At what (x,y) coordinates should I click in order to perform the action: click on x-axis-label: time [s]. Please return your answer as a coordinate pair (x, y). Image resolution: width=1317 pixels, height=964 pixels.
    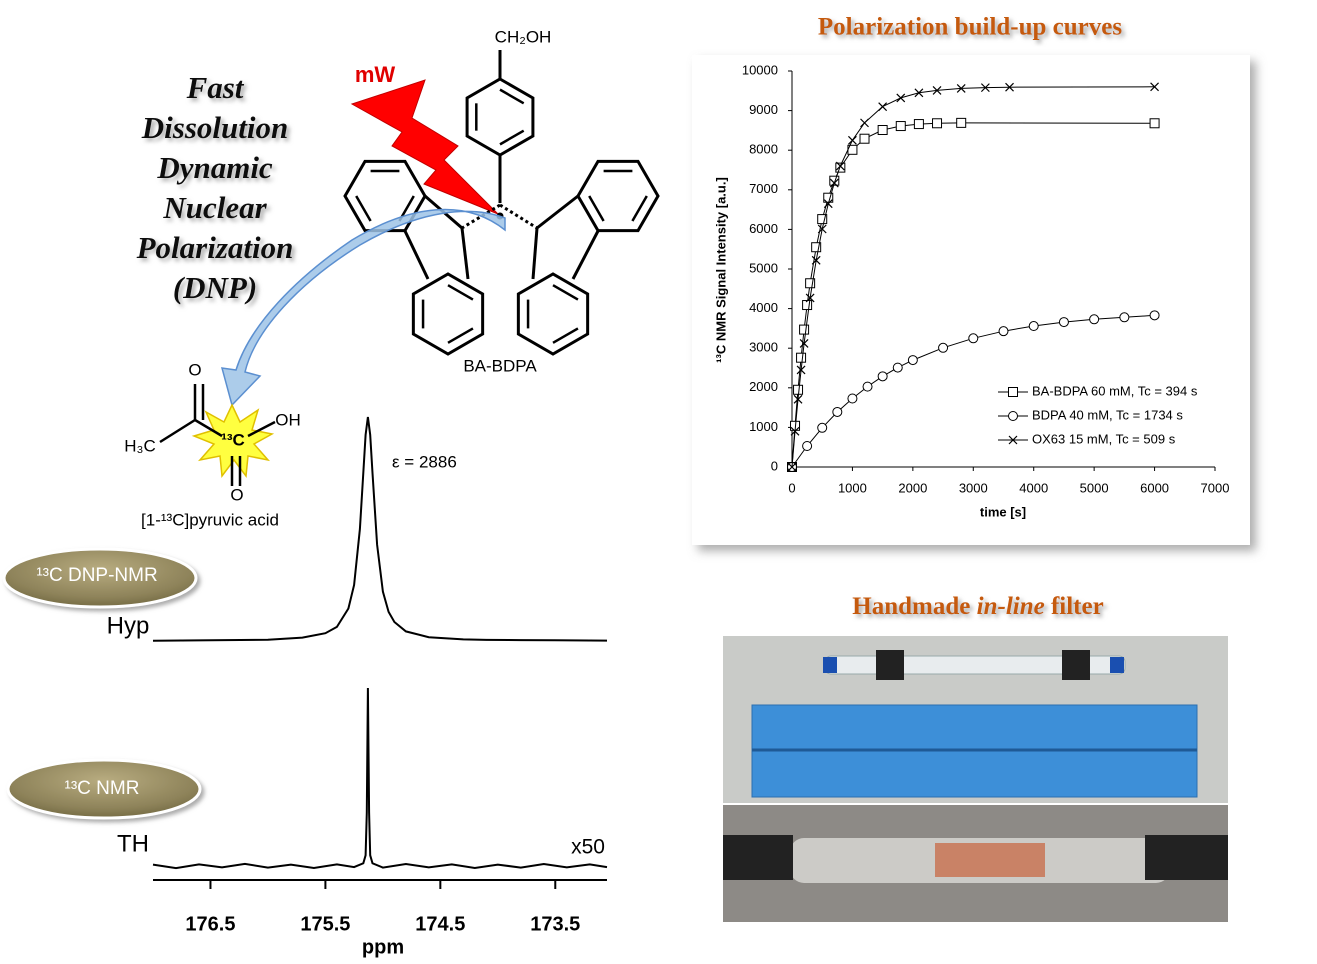
    Looking at the image, I should click on (1003, 511).